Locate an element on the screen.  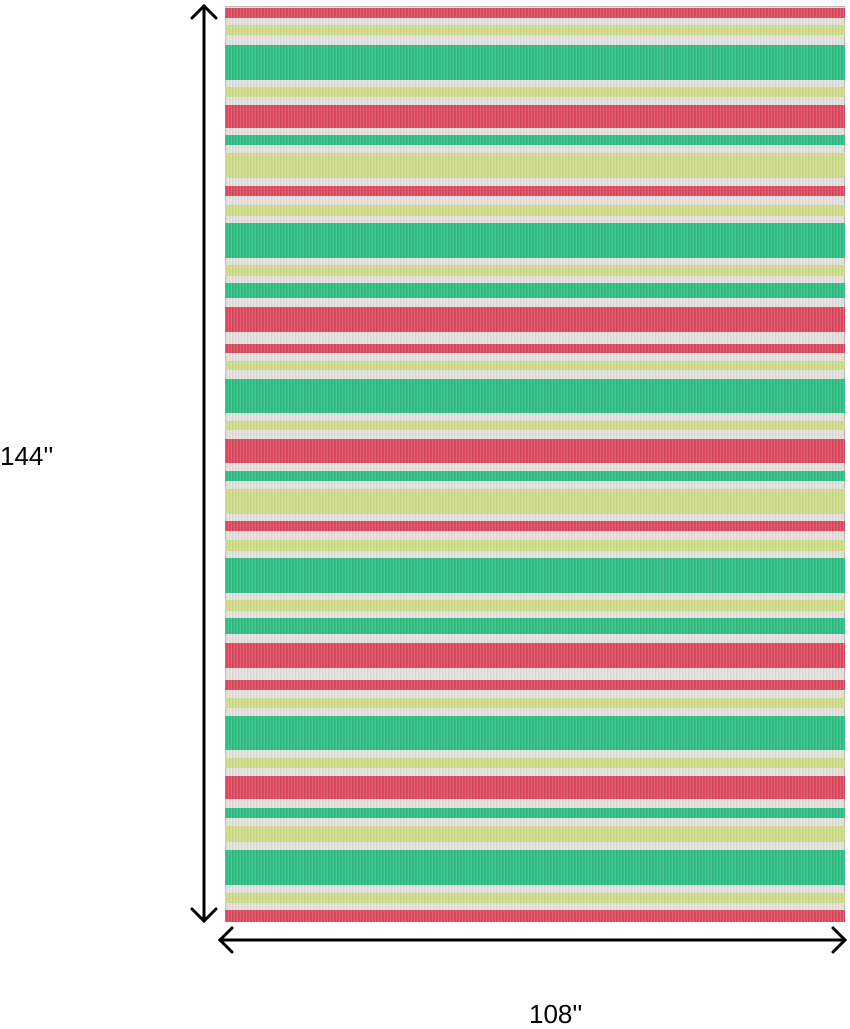
height-arrow is located at coordinates (204, 463).